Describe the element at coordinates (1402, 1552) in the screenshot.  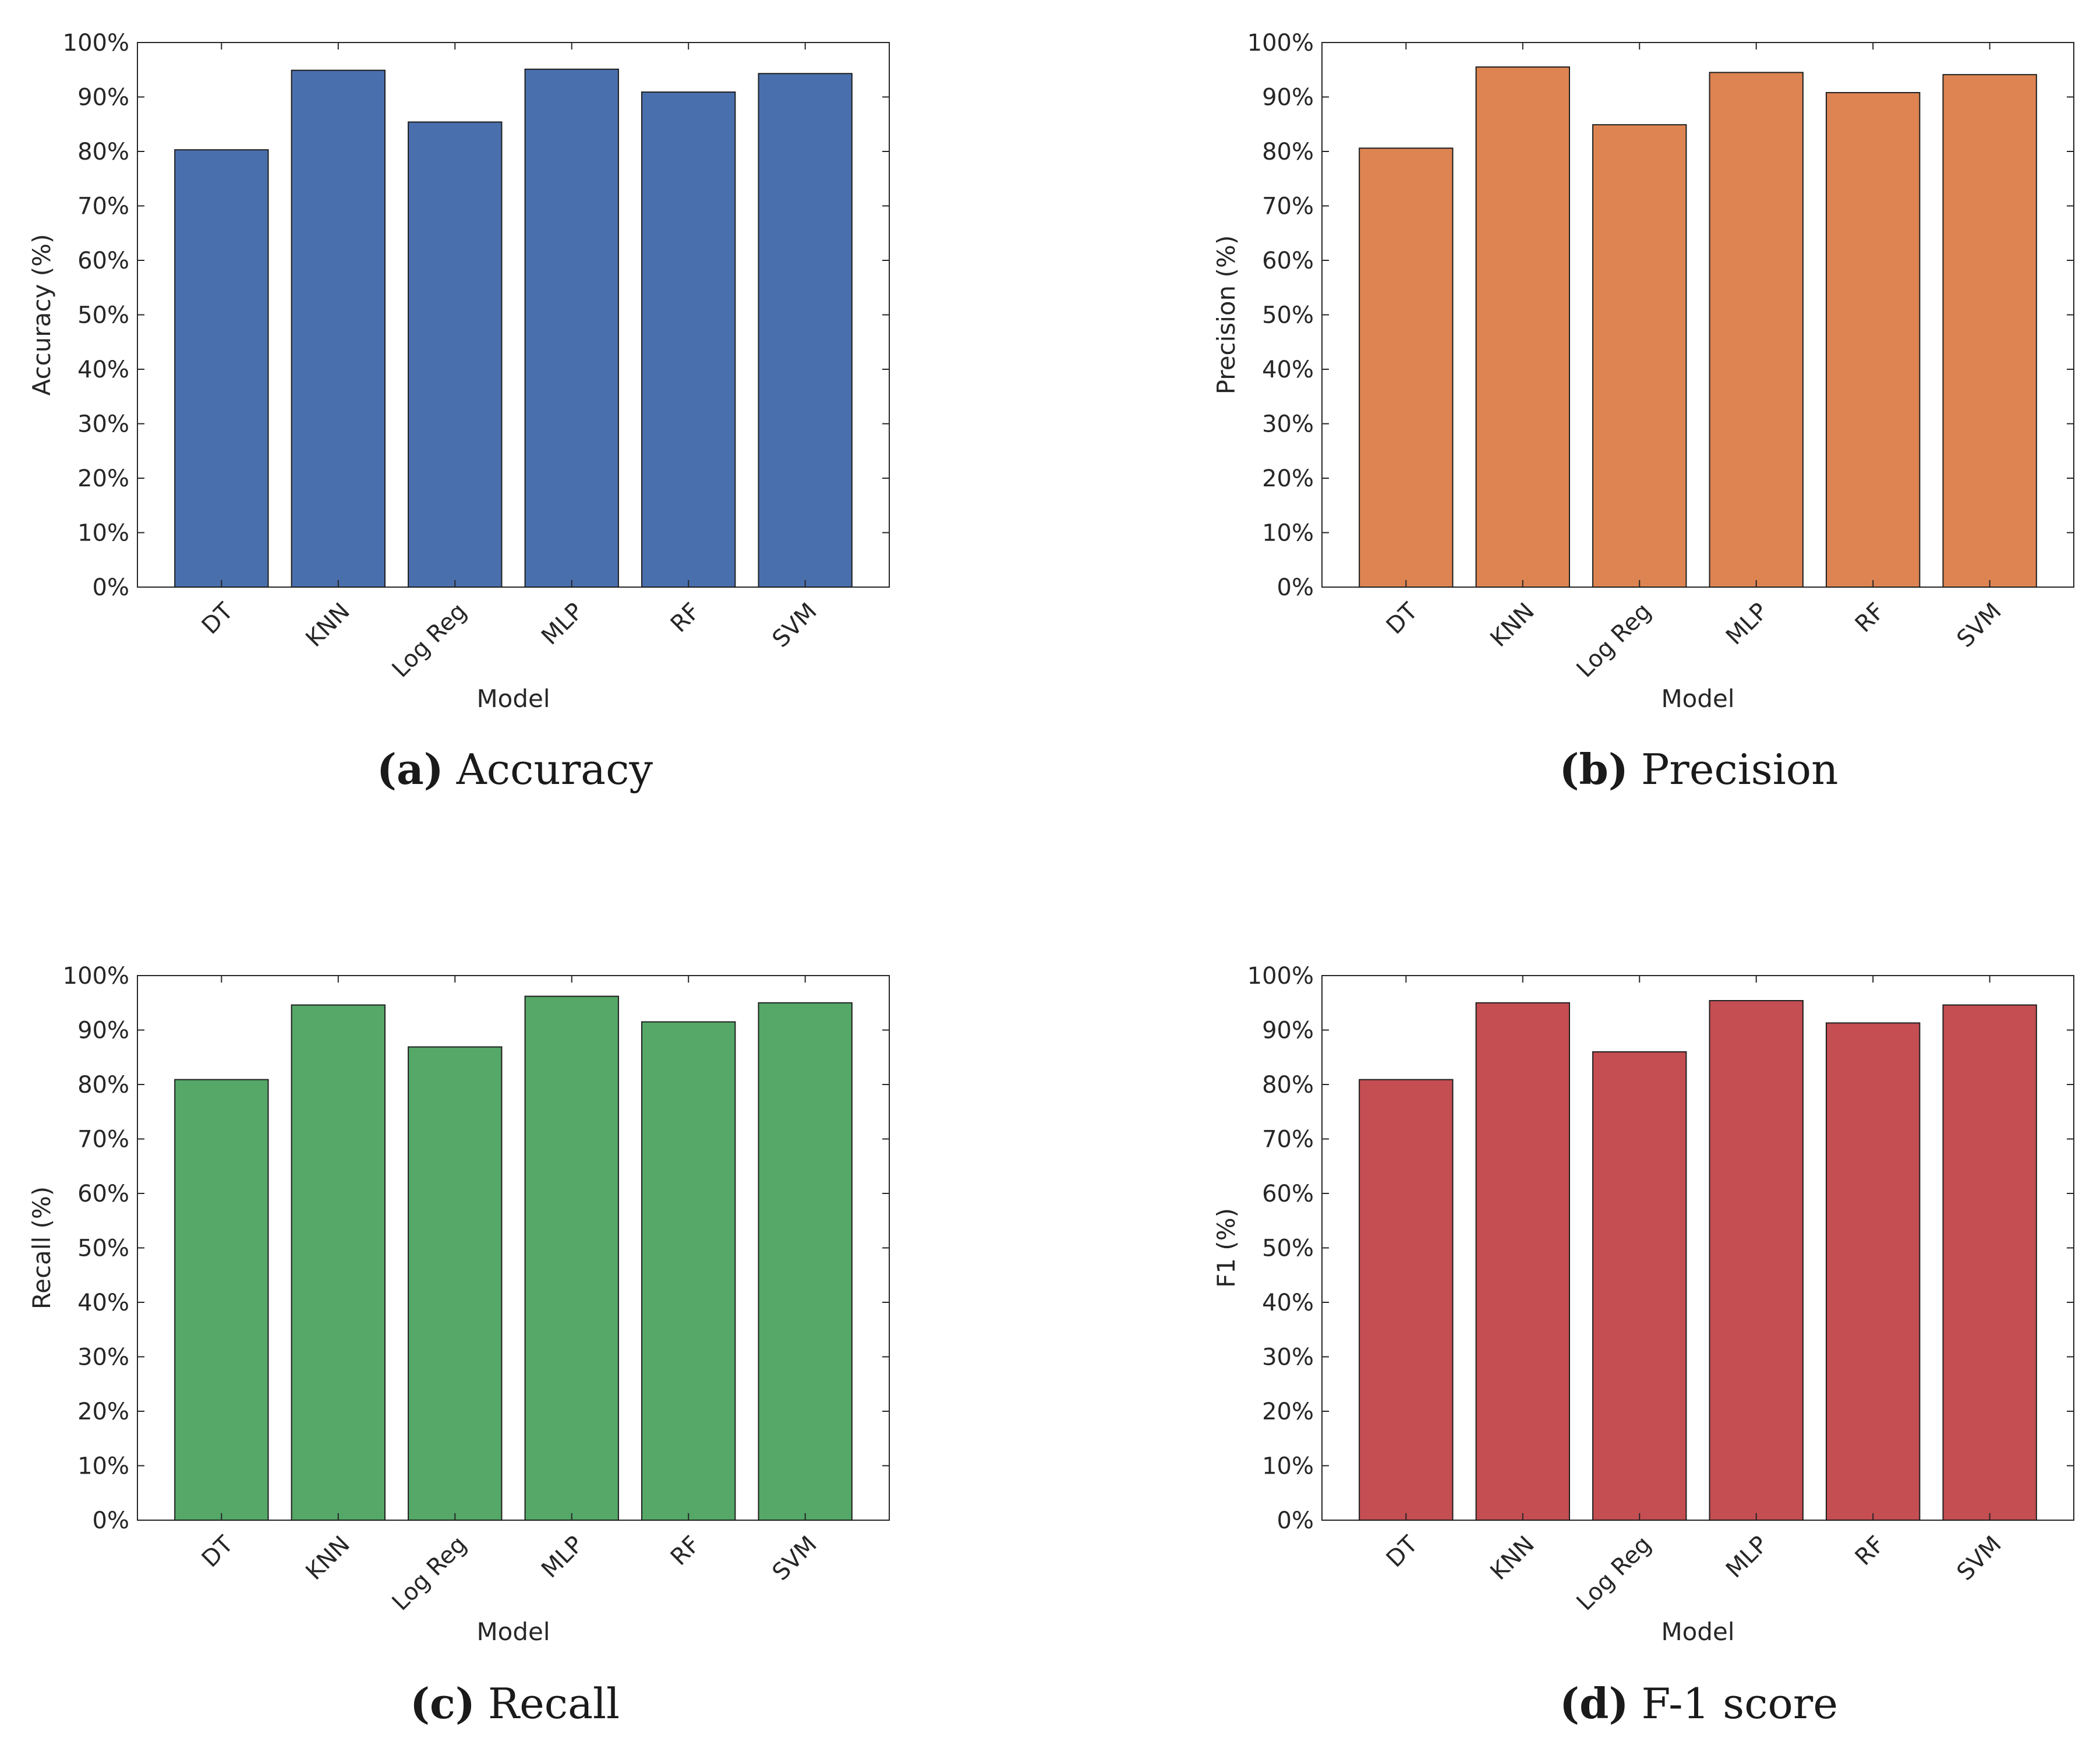
I see `x-tick-label-d-0: DT` at that location.